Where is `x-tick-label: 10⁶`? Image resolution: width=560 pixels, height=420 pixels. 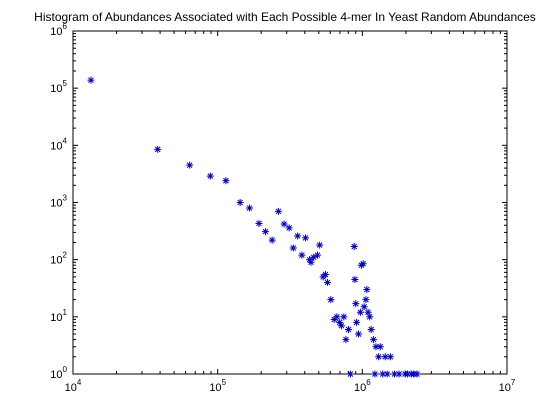 x-tick-label: 10⁶ is located at coordinates (362, 386).